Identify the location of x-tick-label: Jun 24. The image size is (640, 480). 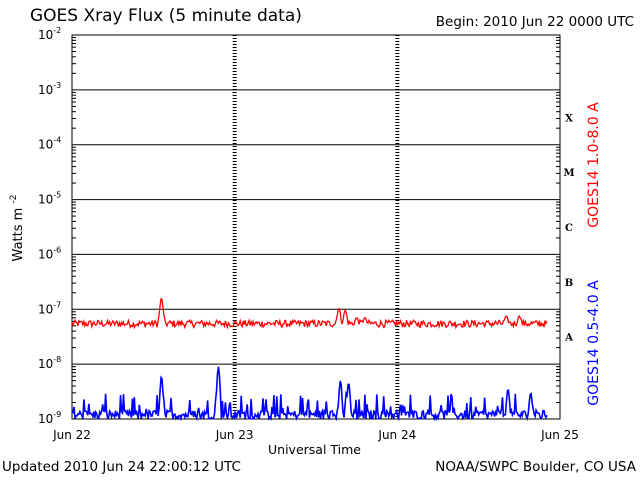
(396, 435).